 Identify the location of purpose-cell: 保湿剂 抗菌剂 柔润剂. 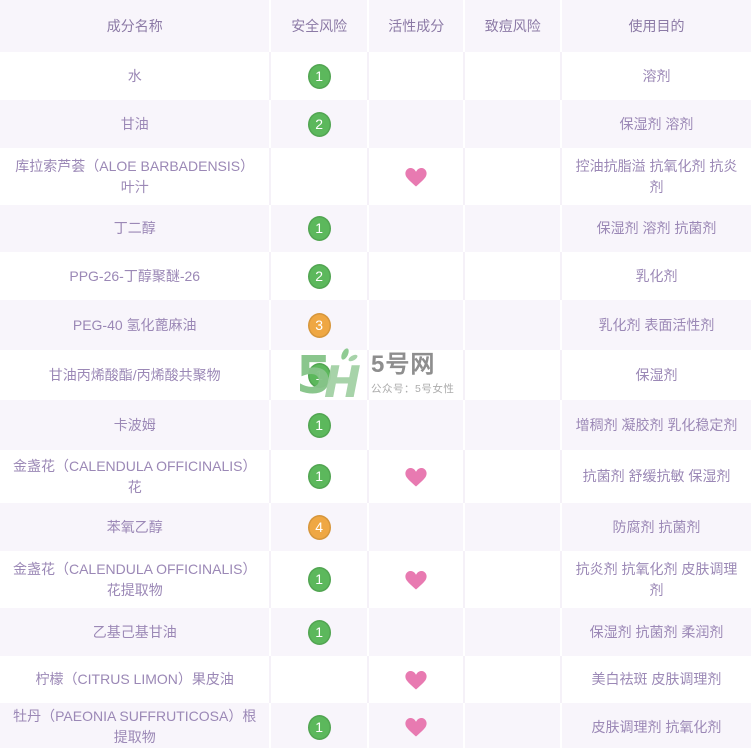
(656, 631).